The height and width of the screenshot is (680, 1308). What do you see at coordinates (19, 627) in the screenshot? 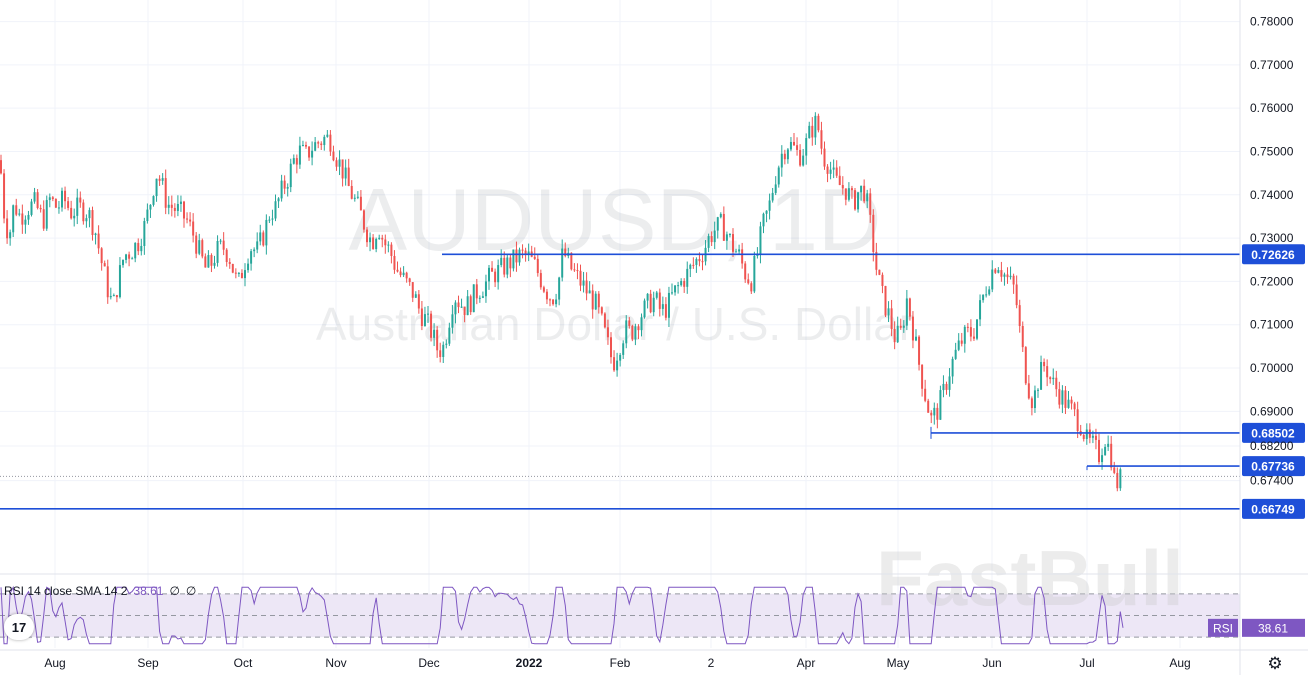
I see `tradingview-logo: 17` at bounding box center [19, 627].